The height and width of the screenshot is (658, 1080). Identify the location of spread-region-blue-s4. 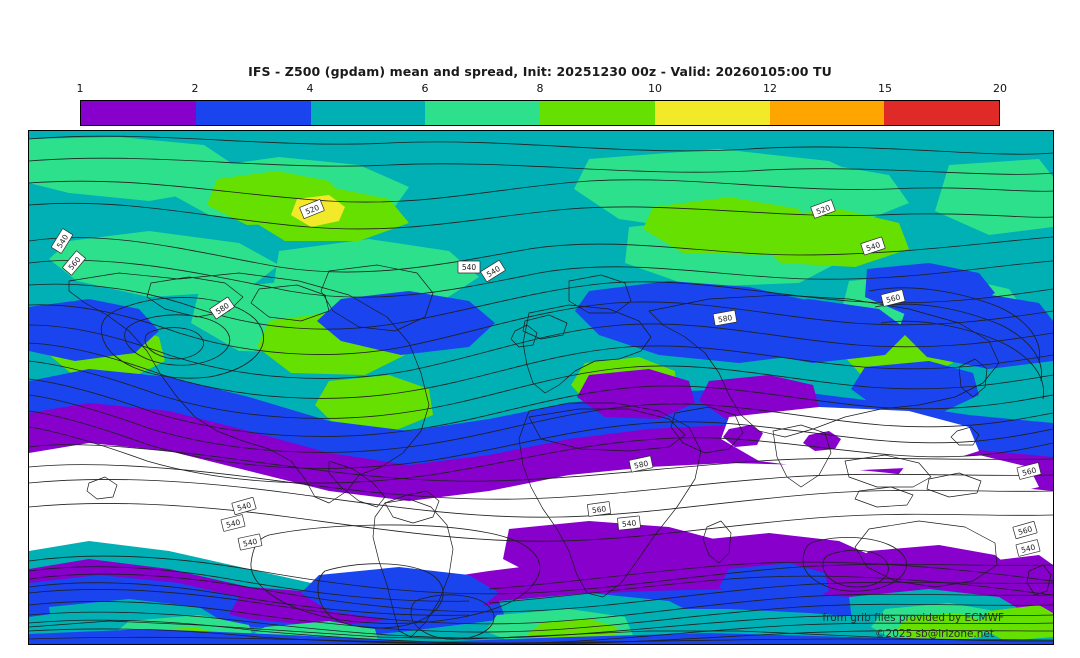
(774, 584).